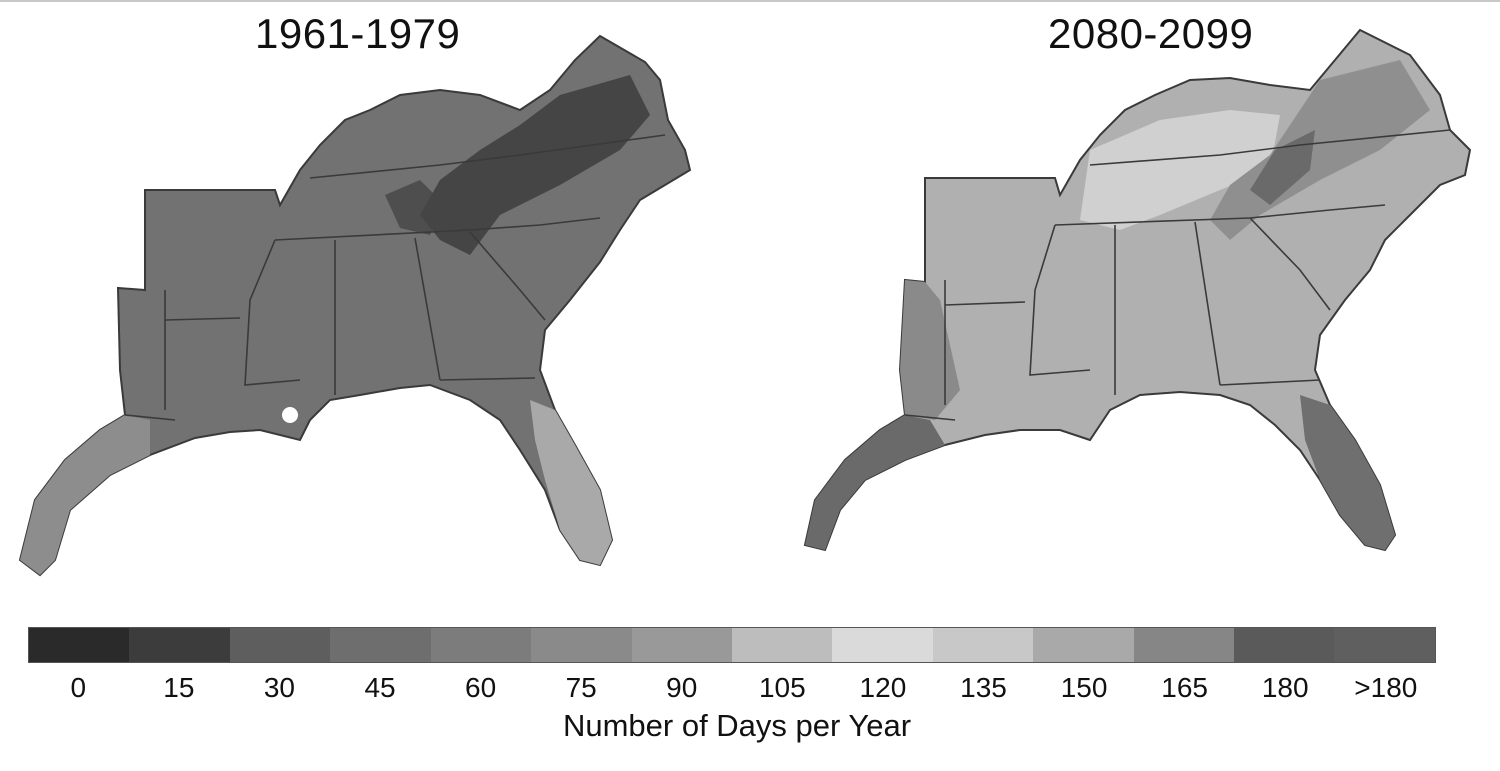 This screenshot has width=1500, height=771. Describe the element at coordinates (1184, 687) in the screenshot. I see `legend-label: 165` at that location.